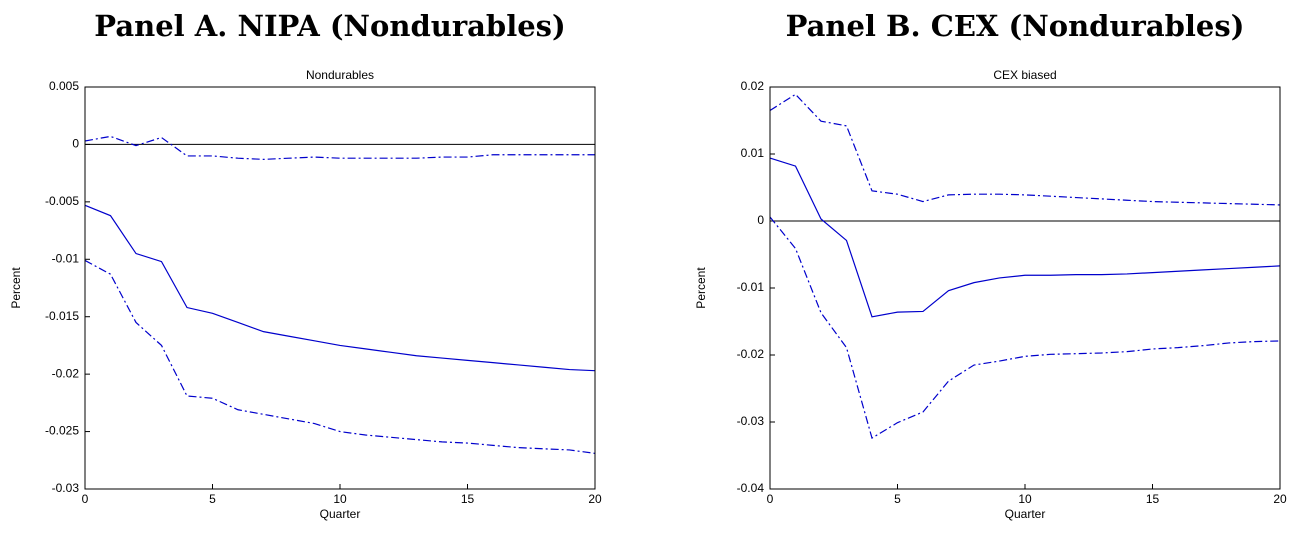  I want to click on y-tick-label: -0.015, so click(62, 316).